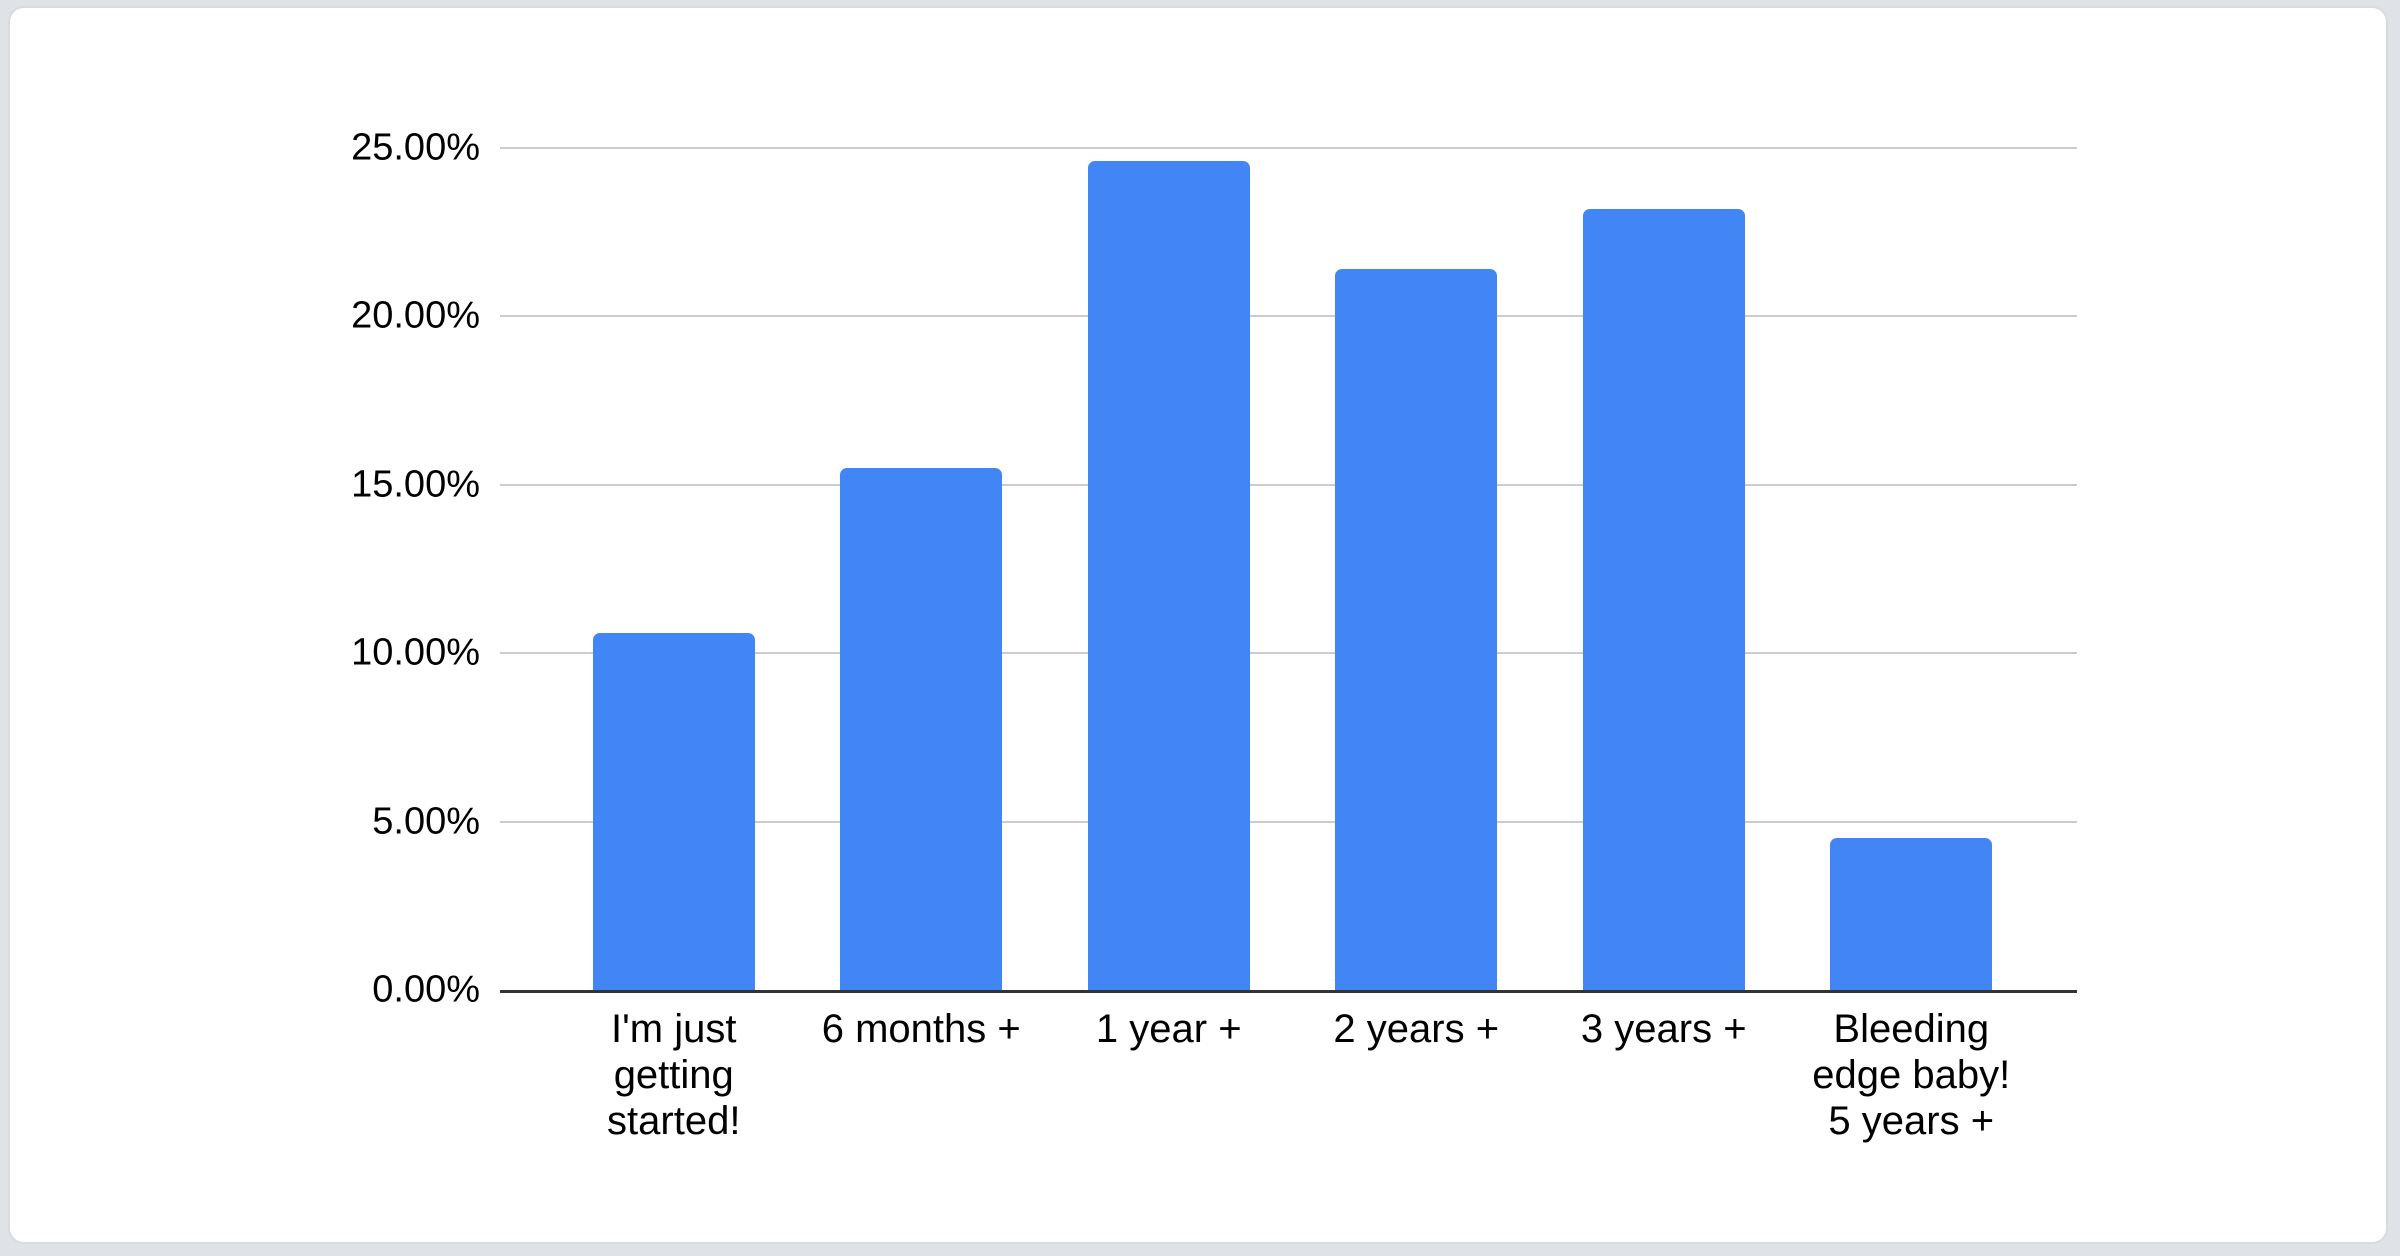 This screenshot has width=2400, height=1256. Describe the element at coordinates (1663, 1029) in the screenshot. I see `x-axis-label-5: 3 years +` at that location.